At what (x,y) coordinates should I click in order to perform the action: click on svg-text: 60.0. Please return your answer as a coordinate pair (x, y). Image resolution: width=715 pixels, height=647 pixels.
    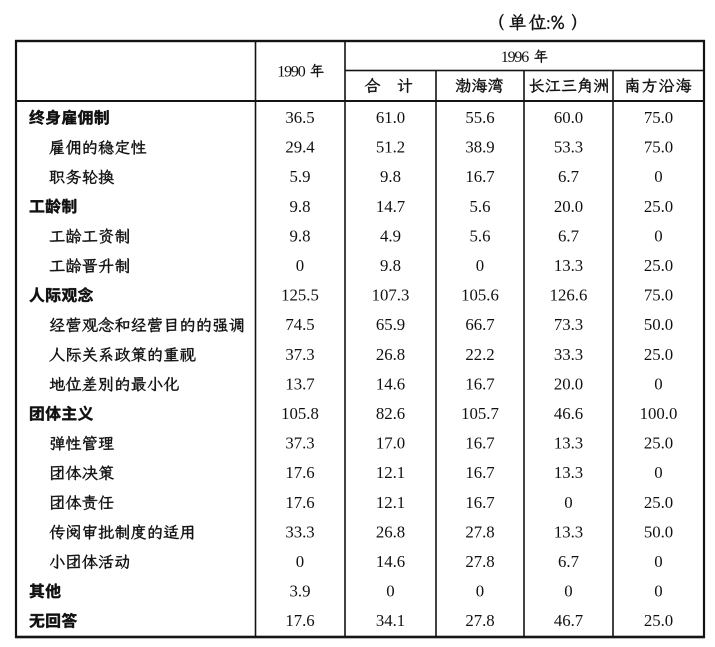
    Looking at the image, I should click on (568, 117).